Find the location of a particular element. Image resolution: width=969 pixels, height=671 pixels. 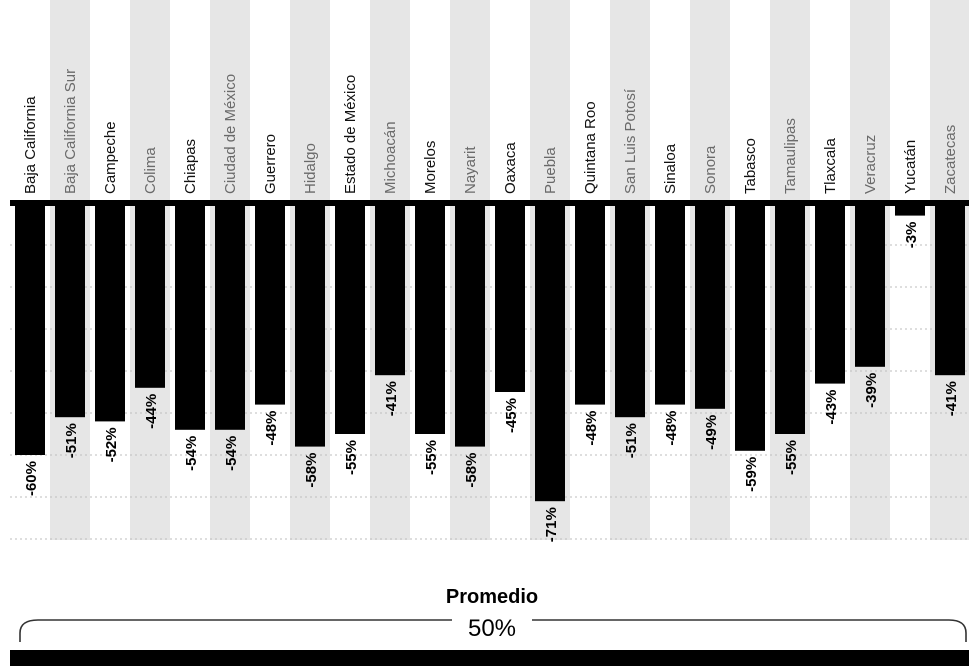

category-label: Campeche is located at coordinates (110, 157).